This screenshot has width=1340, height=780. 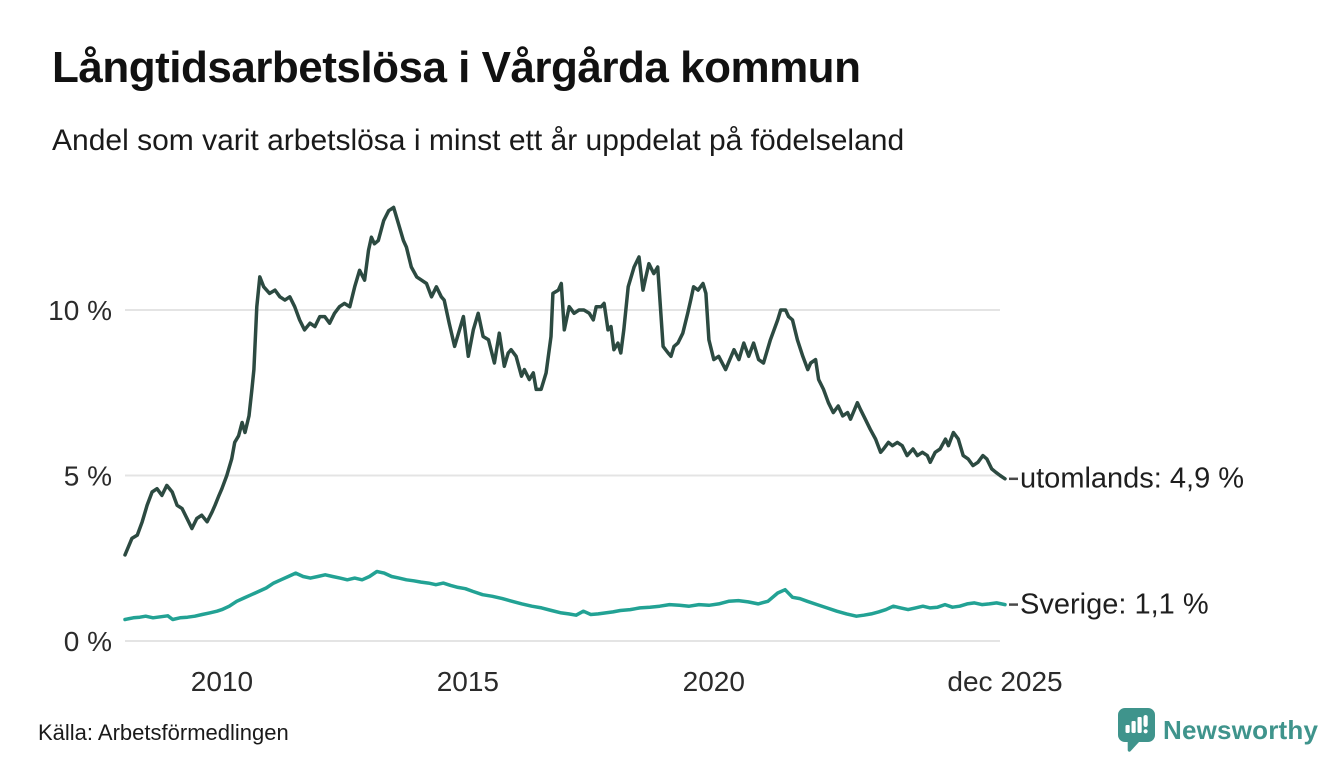 What do you see at coordinates (1004, 681) in the screenshot?
I see `x-tick-label: dec 2025` at bounding box center [1004, 681].